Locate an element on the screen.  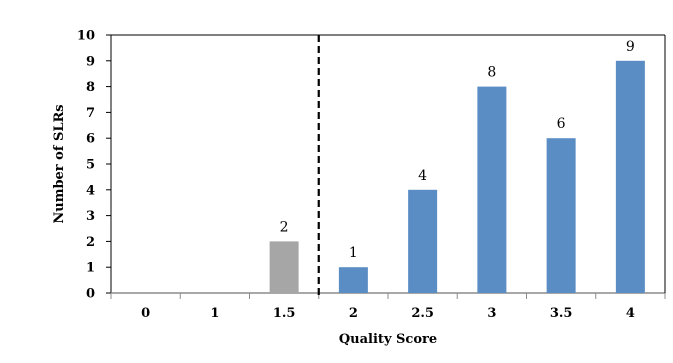
data-label: 2 is located at coordinates (284, 227).